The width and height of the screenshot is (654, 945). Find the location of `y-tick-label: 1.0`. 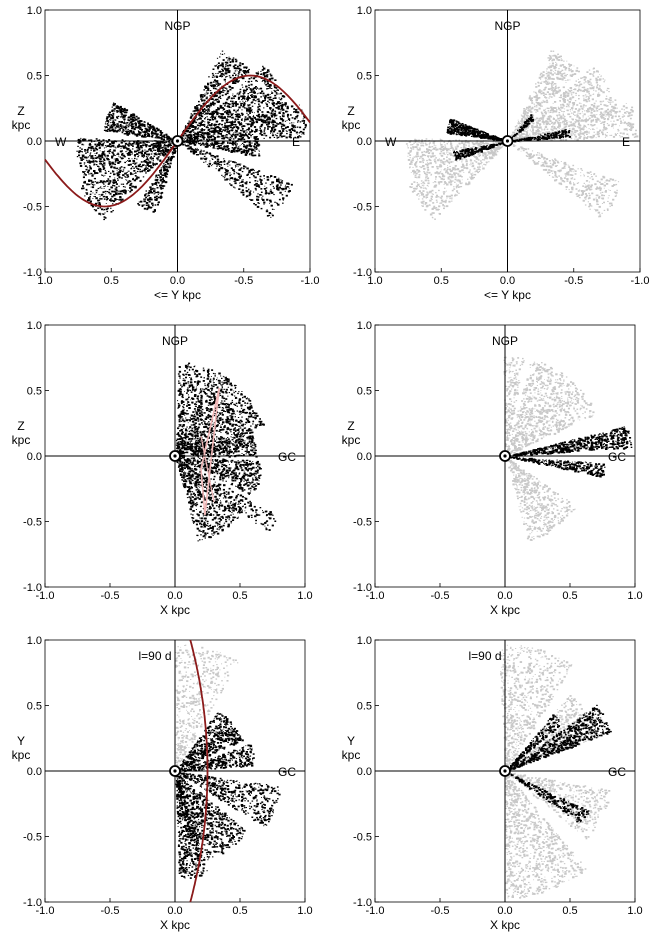

y-tick-label: 1.0 is located at coordinates (34, 11).